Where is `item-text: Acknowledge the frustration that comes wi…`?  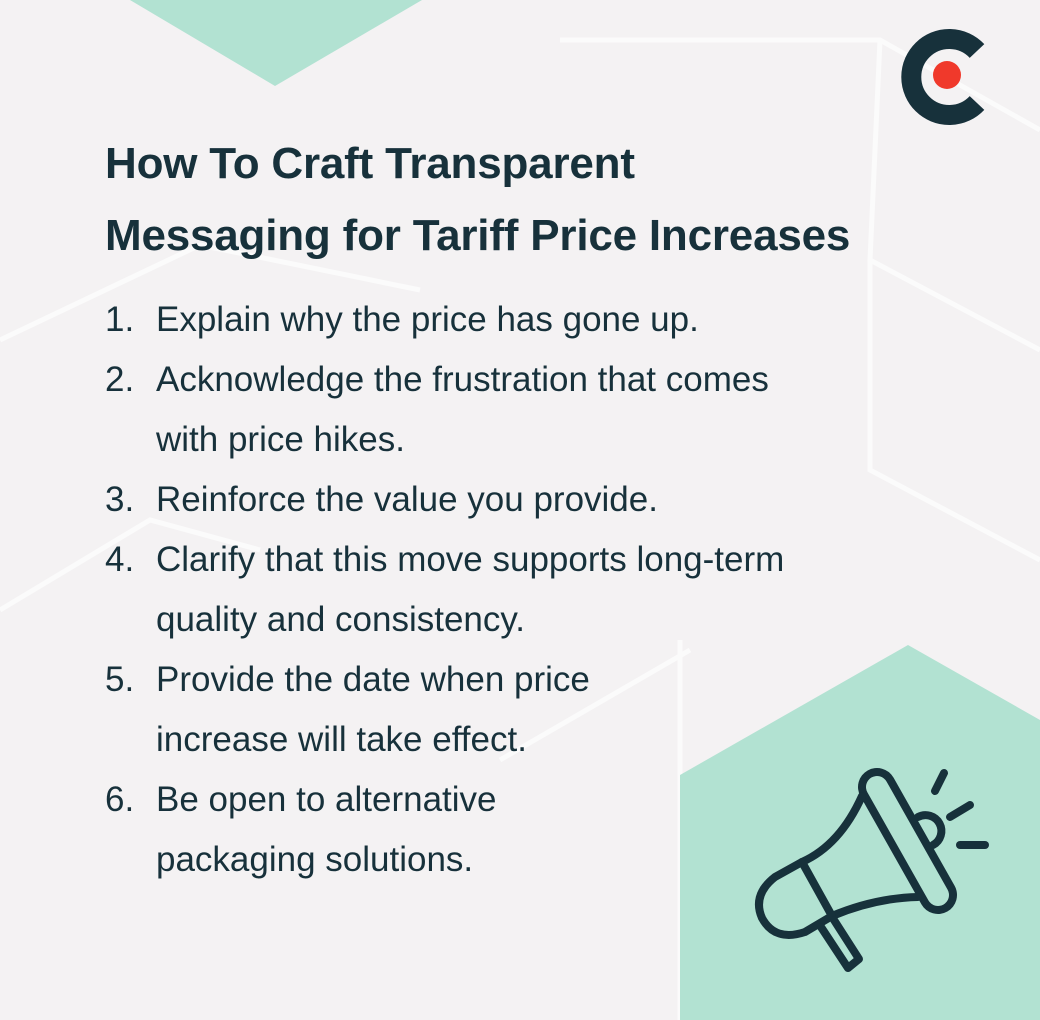 item-text: Acknowledge the frustration that comes wi… is located at coordinates (462, 410).